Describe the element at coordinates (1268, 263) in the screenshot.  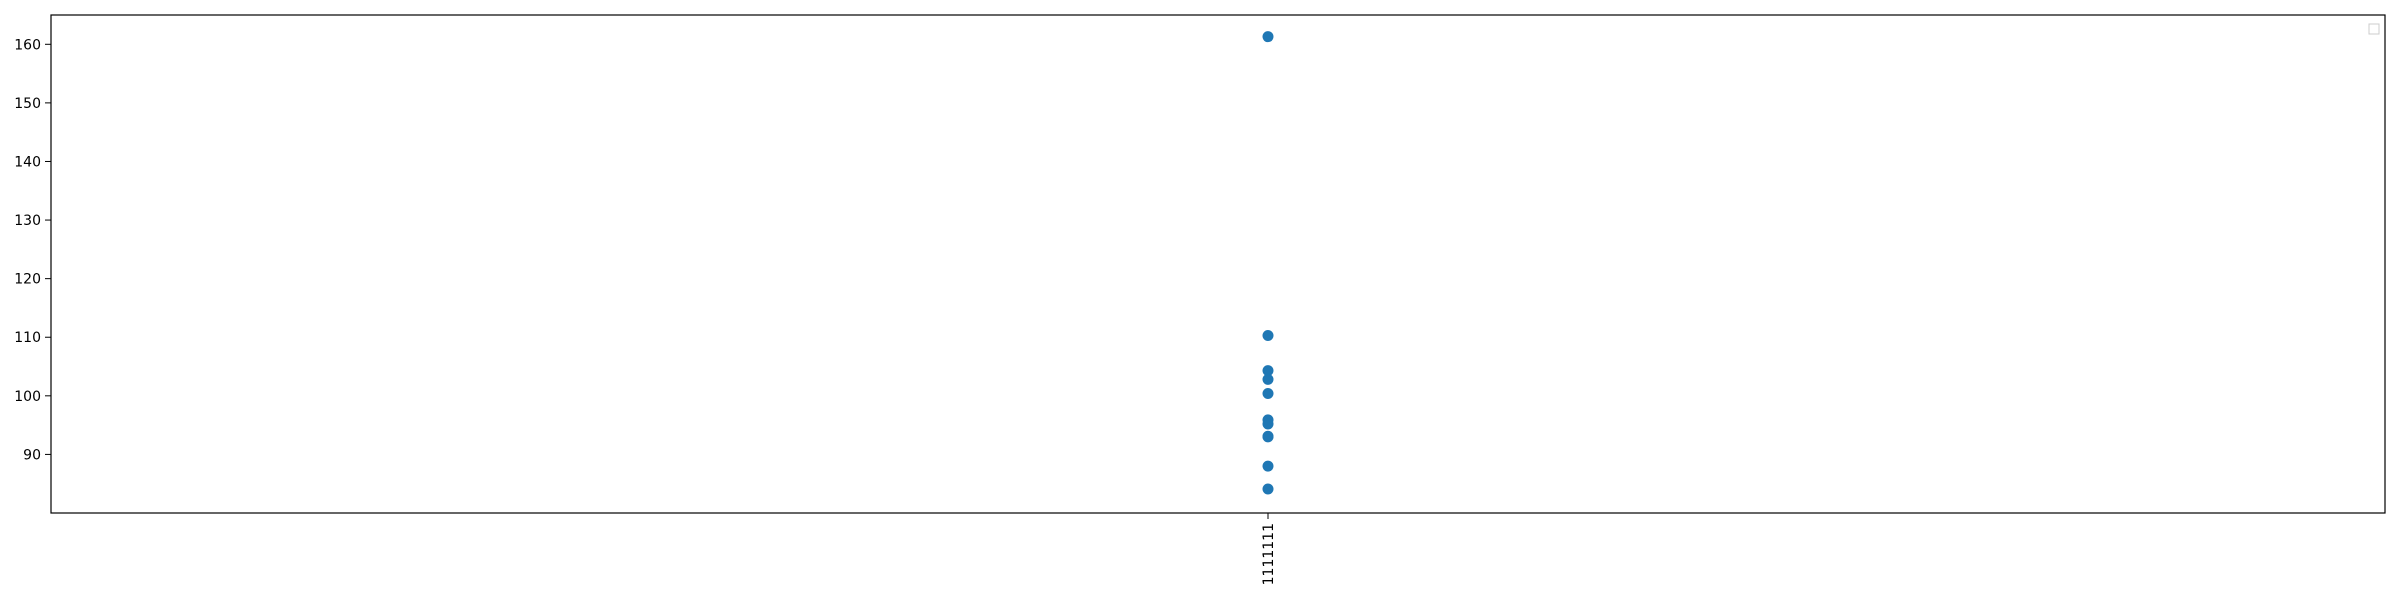
I see `data-points` at that location.